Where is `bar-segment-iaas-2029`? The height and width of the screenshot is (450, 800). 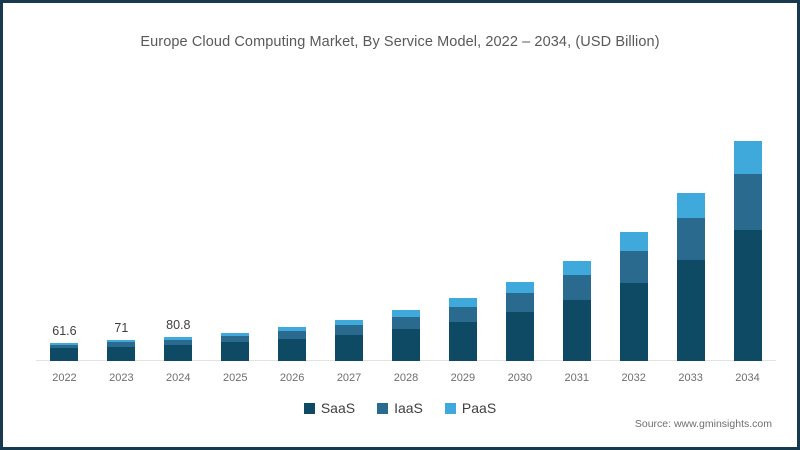
bar-segment-iaas-2029 is located at coordinates (462, 314).